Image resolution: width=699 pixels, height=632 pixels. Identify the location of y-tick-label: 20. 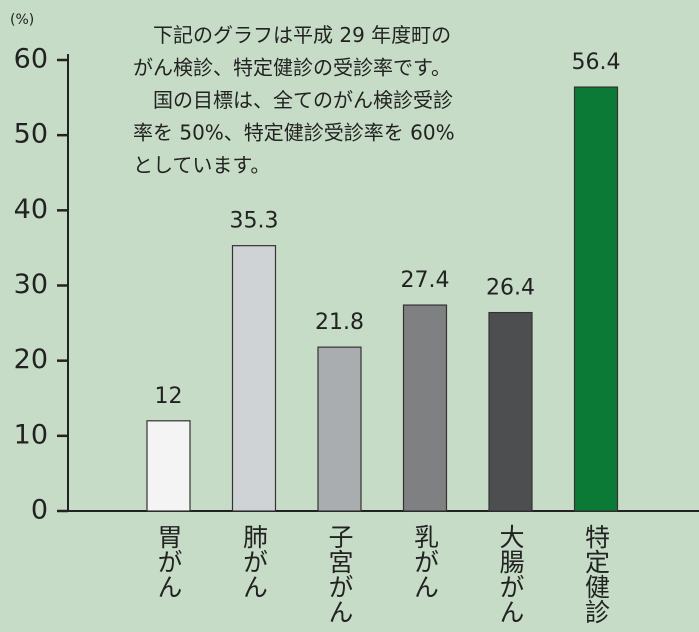
(31, 359).